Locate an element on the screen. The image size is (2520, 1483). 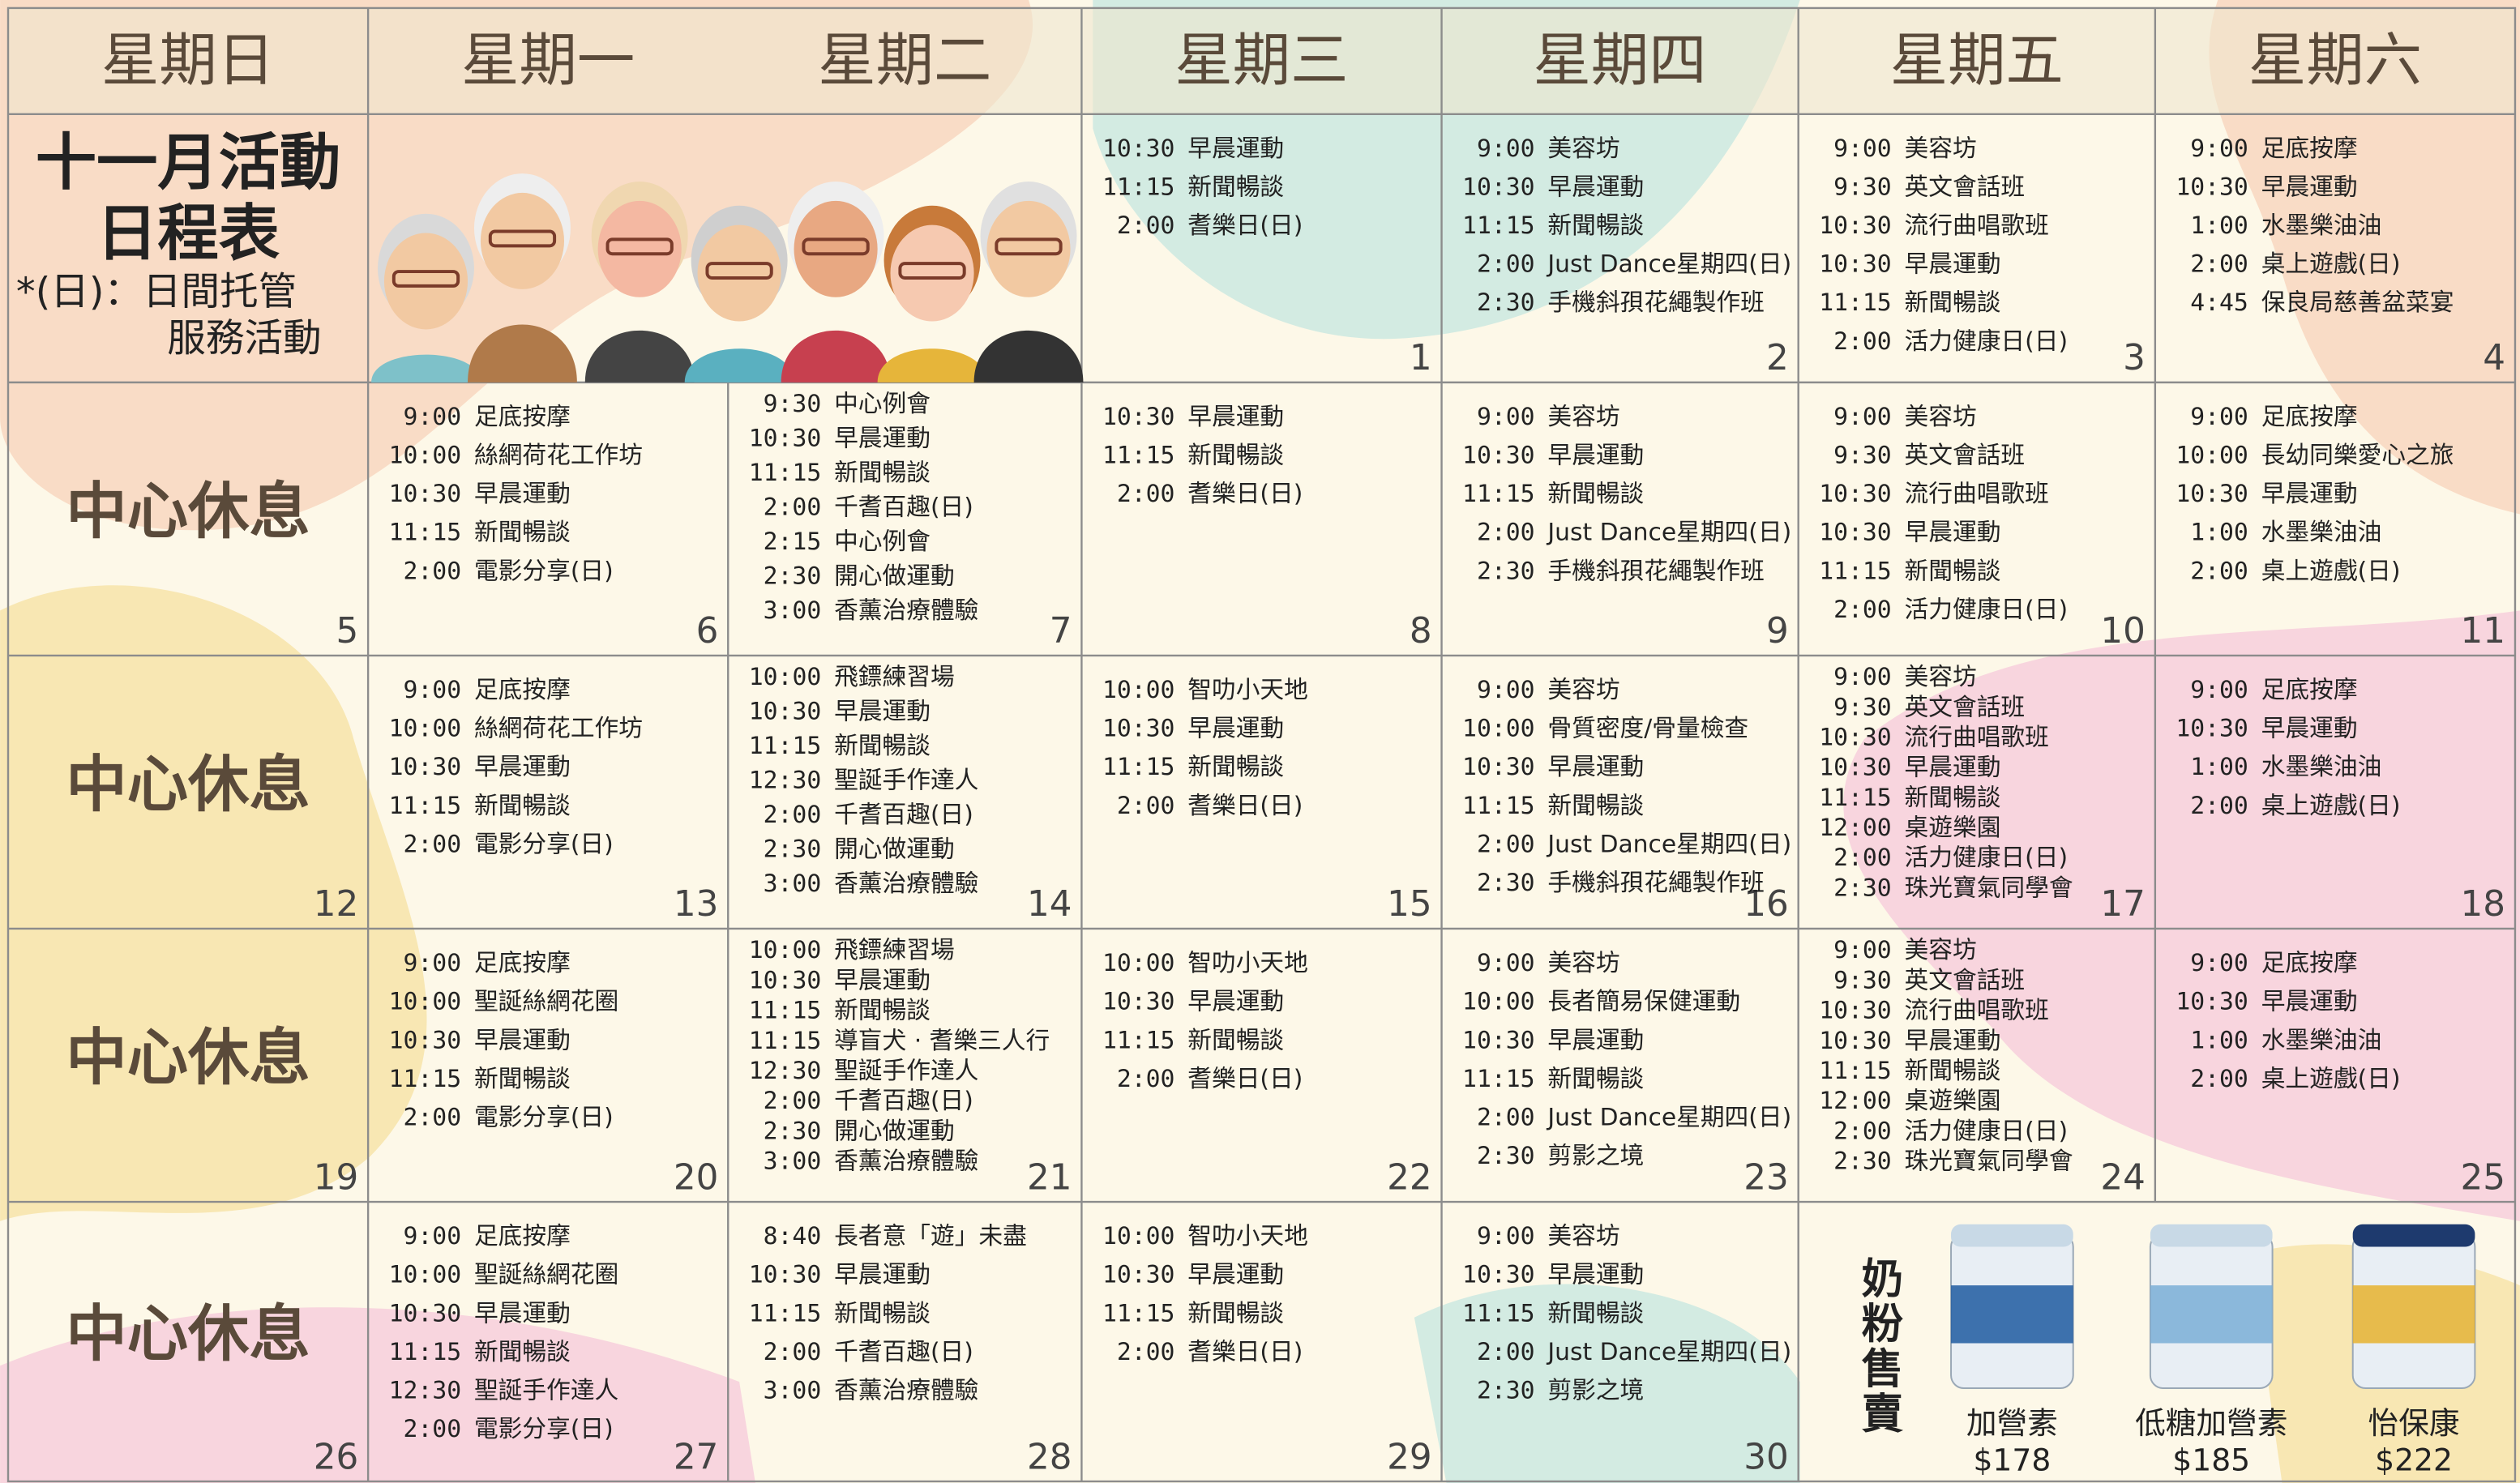
day-number: 27 is located at coordinates (696, 1457).